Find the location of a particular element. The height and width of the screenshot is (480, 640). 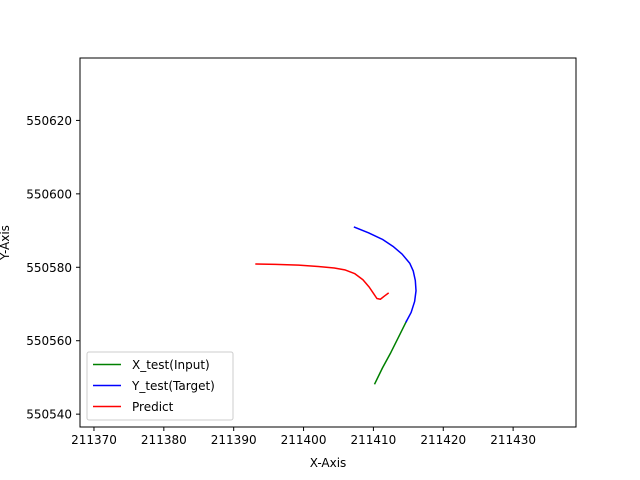

y-tick-label: 550620 is located at coordinates (49, 121).